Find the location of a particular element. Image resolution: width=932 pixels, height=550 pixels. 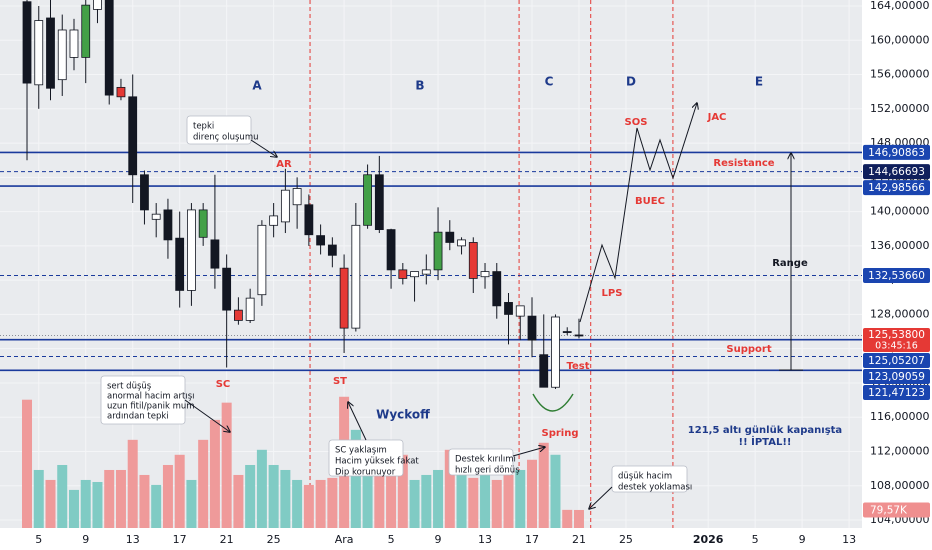

note-text: Hacim yüksek fakat is located at coordinates (377, 462).